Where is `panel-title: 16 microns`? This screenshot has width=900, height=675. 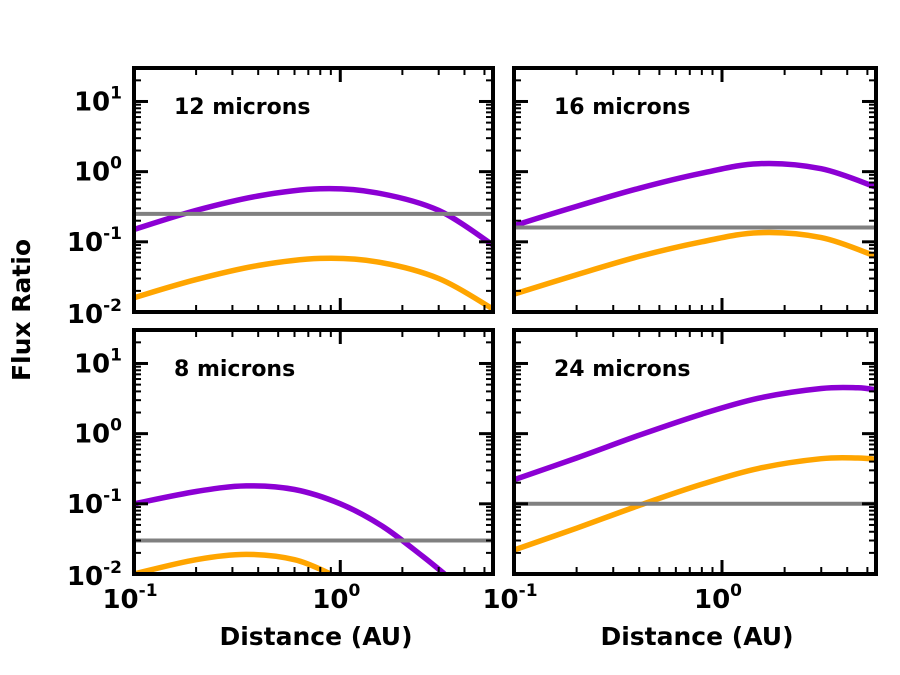
panel-title: 16 microns is located at coordinates (622, 107).